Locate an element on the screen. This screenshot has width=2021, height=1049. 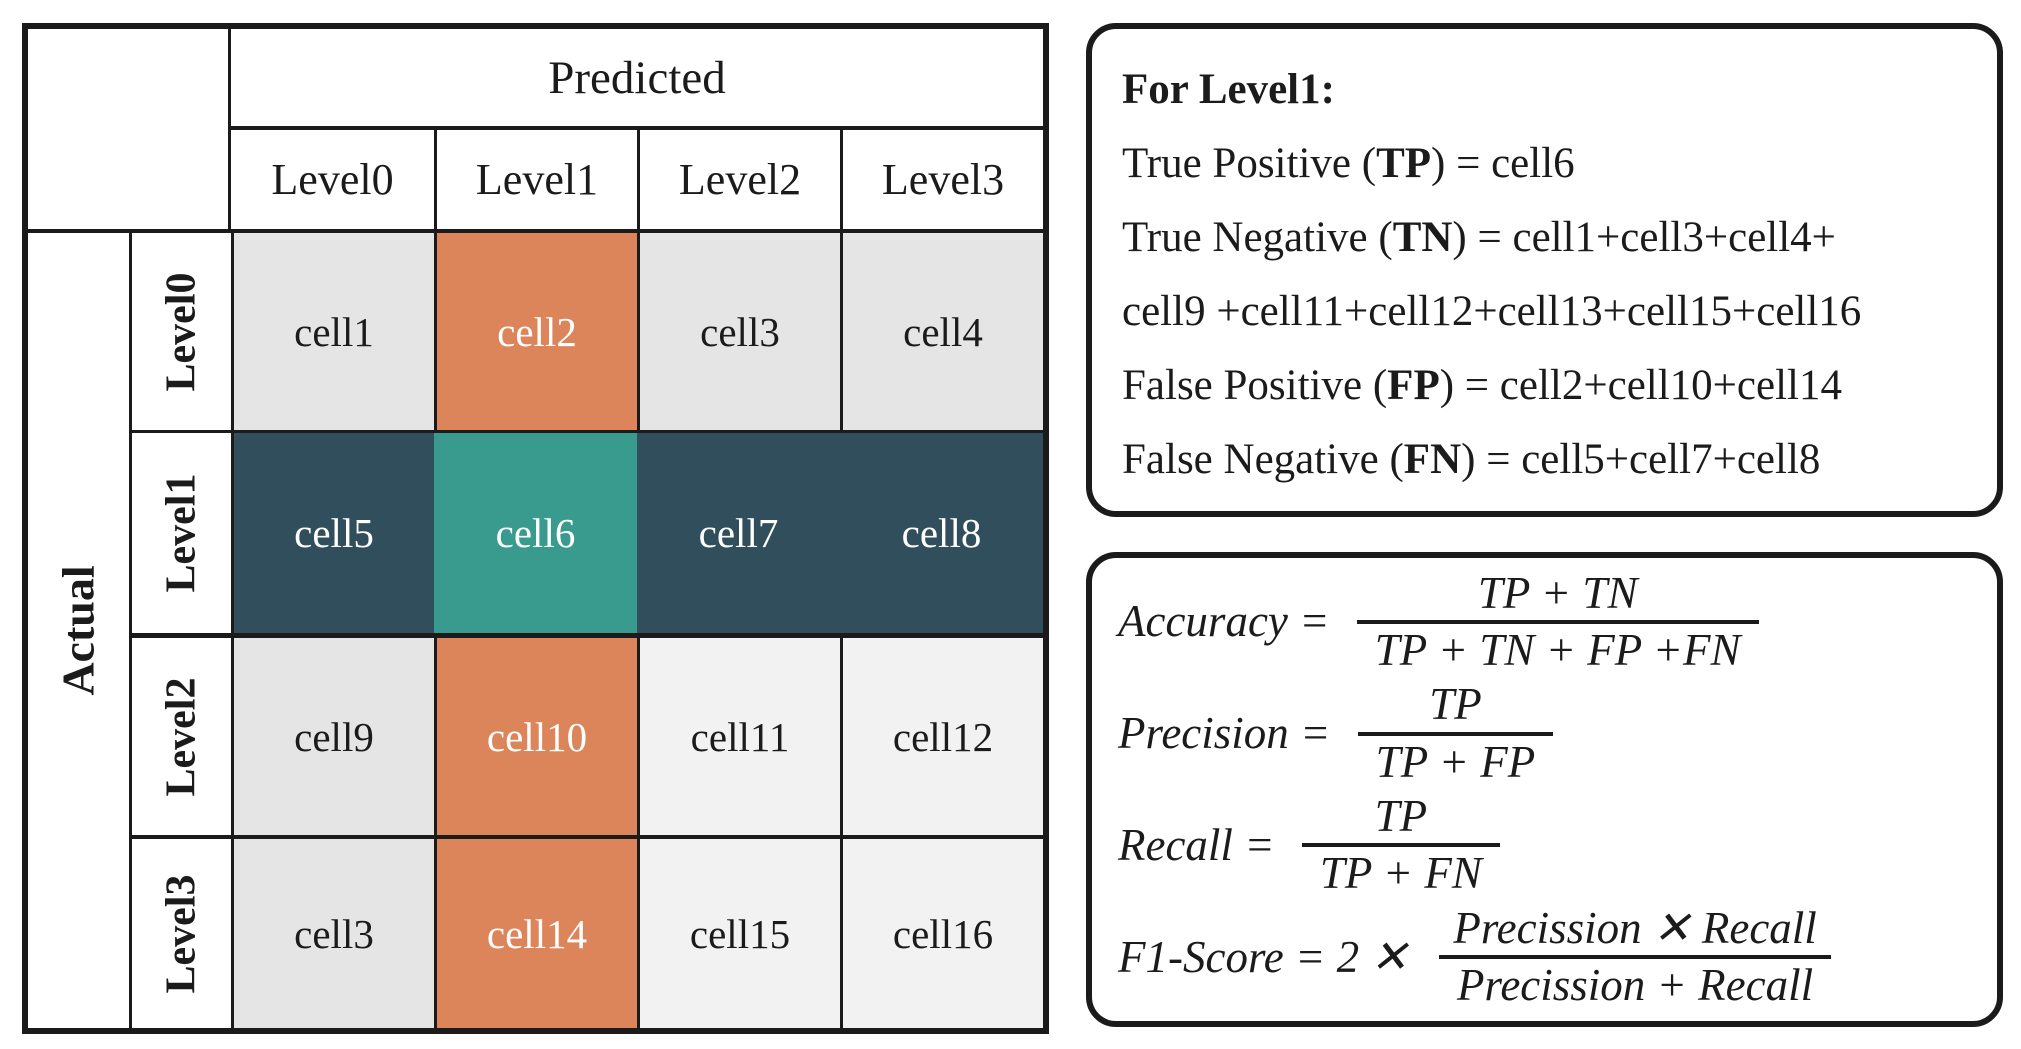
precision-formula: Precision = TP TP + FP is located at coordinates (1552, 733).